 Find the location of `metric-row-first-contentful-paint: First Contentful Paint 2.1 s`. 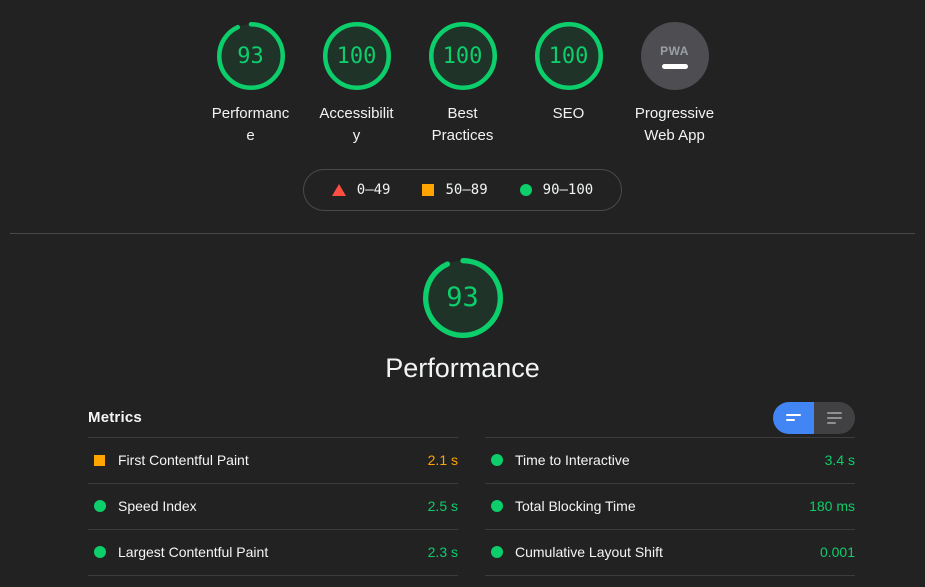

metric-row-first-contentful-paint: First Contentful Paint 2.1 s is located at coordinates (273, 459).